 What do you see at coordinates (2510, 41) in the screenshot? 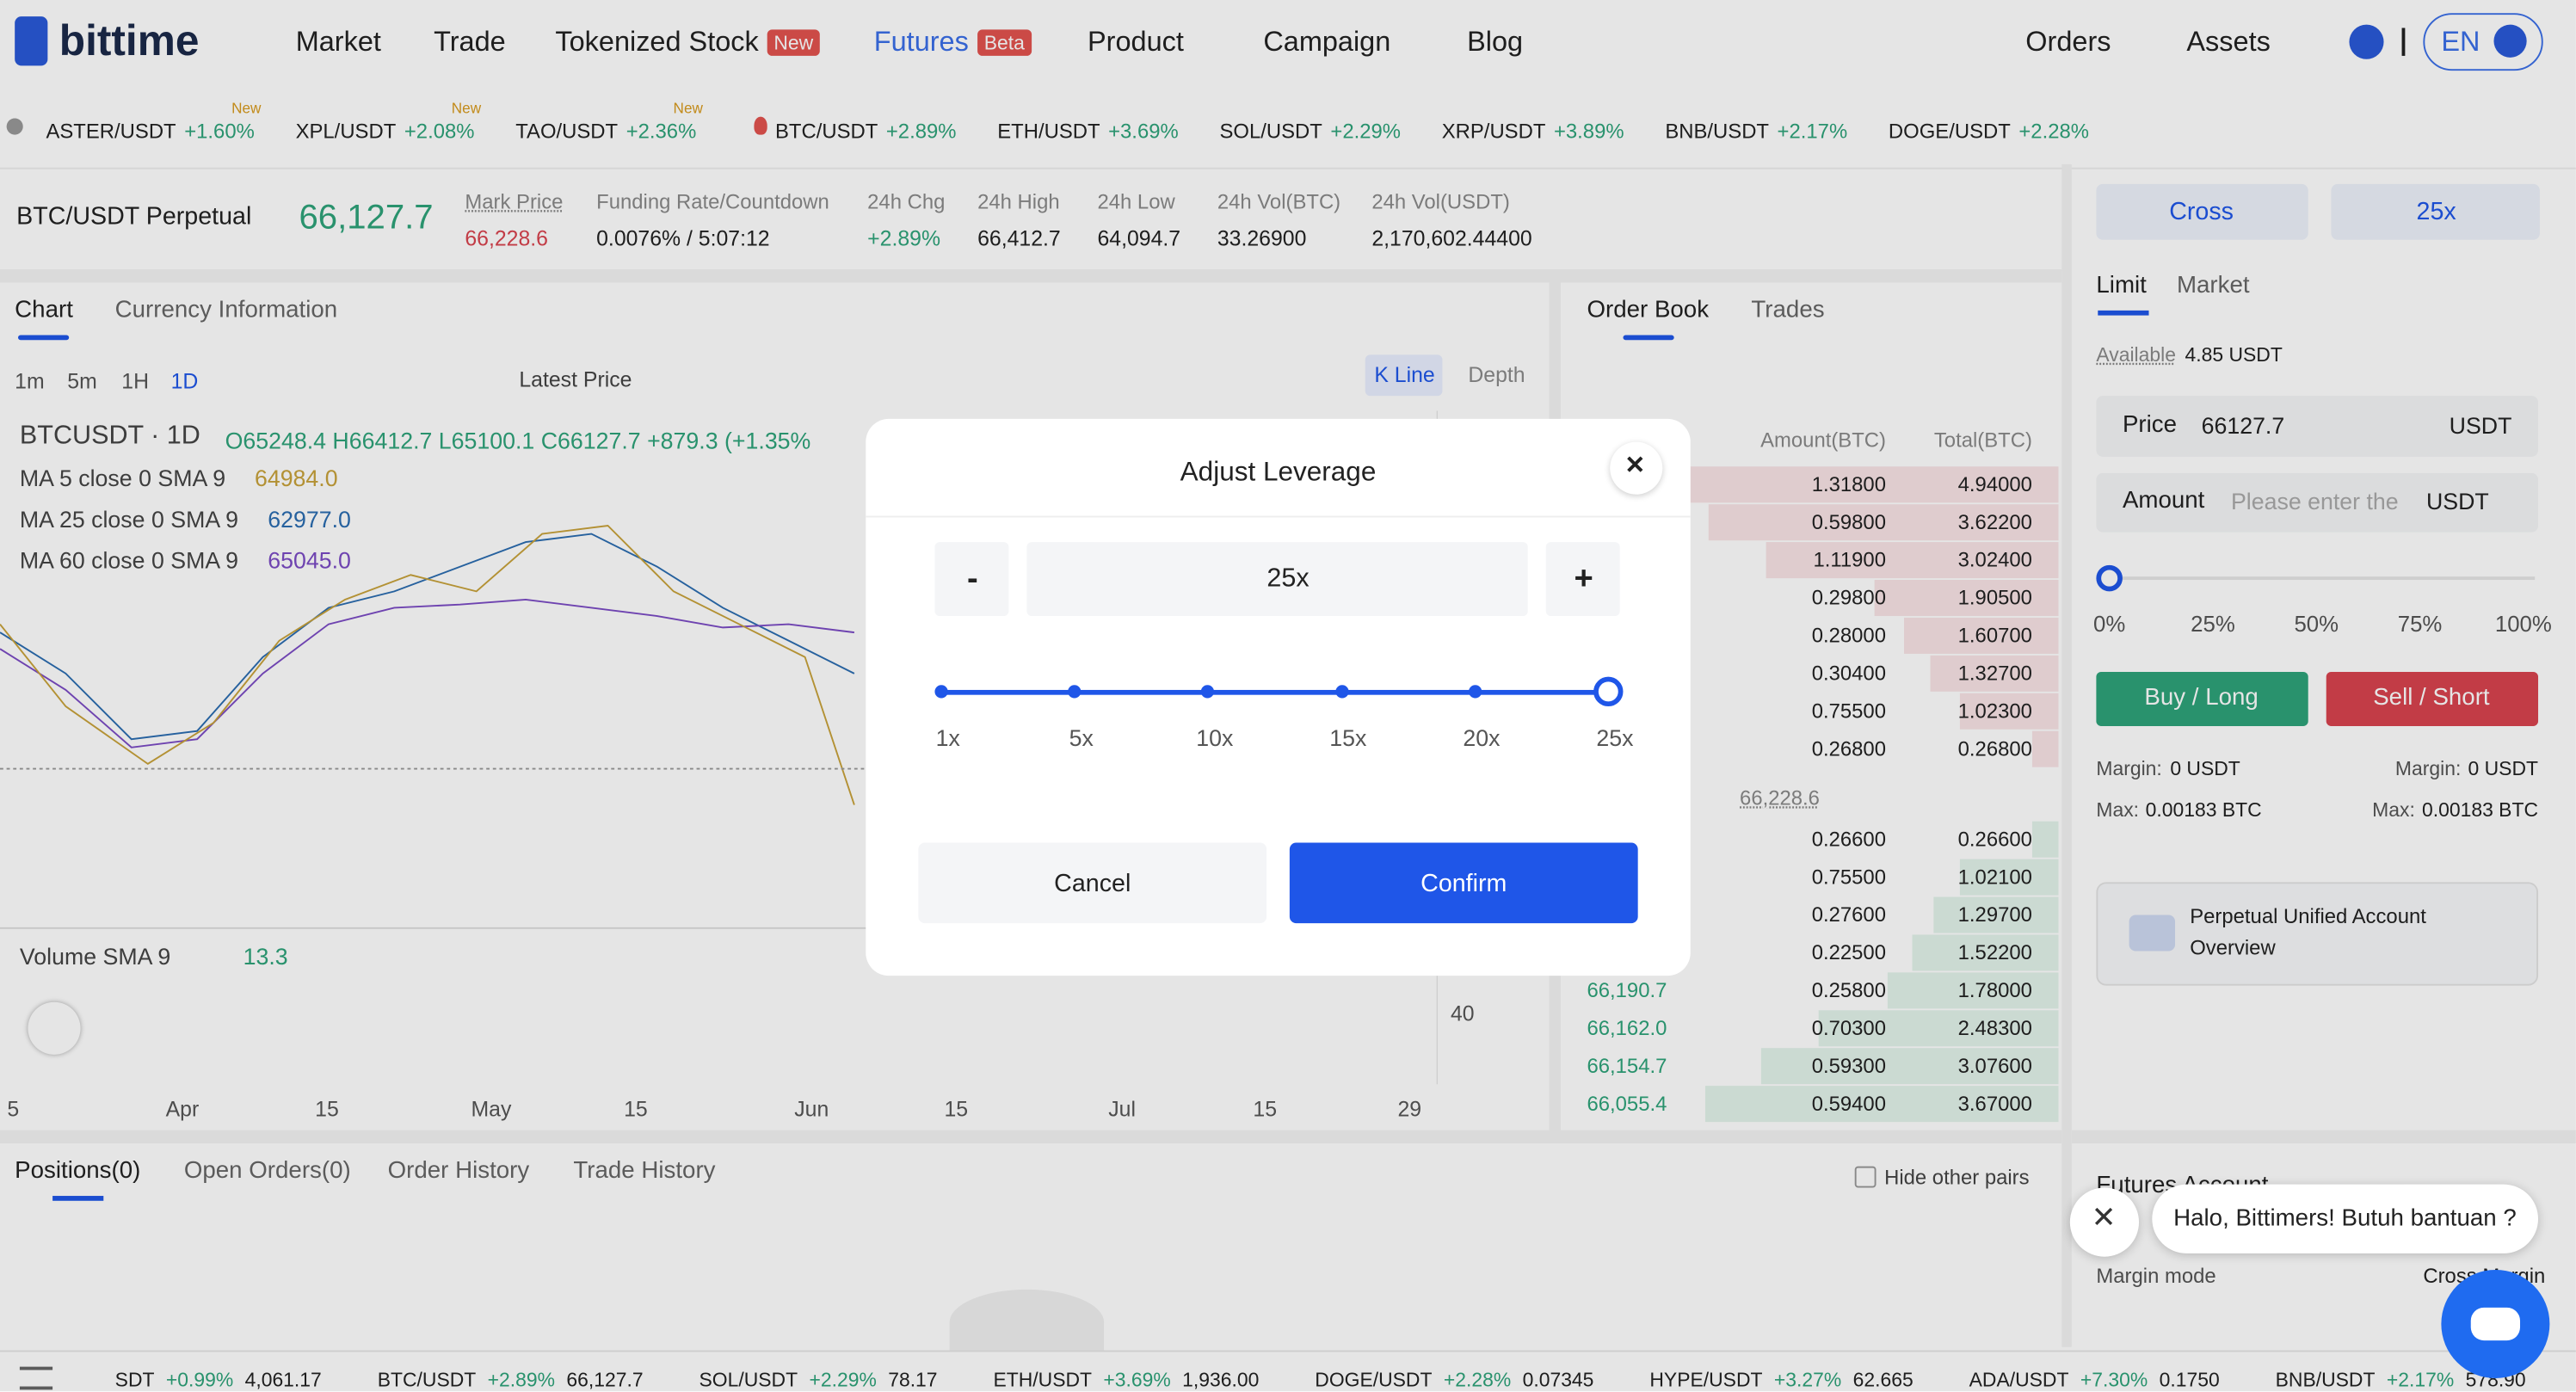
I see `globe-icon` at bounding box center [2510, 41].